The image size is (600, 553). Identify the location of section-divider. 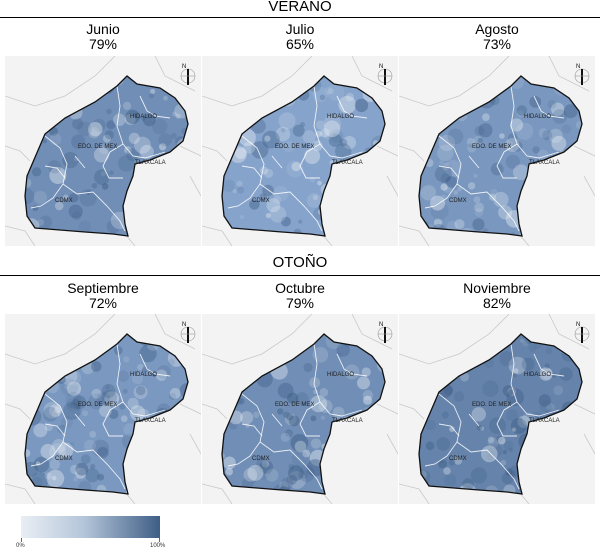
(300, 275).